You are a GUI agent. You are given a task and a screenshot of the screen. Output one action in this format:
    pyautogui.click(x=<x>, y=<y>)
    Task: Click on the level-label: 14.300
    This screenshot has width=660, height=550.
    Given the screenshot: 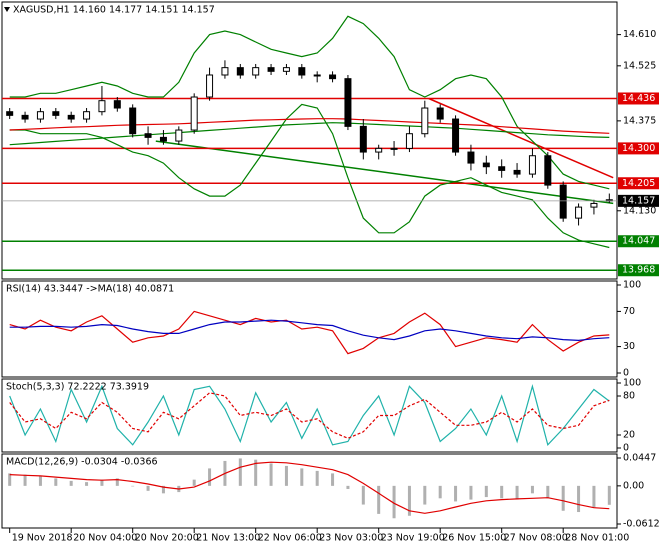 What is the action you would take?
    pyautogui.click(x=638, y=148)
    